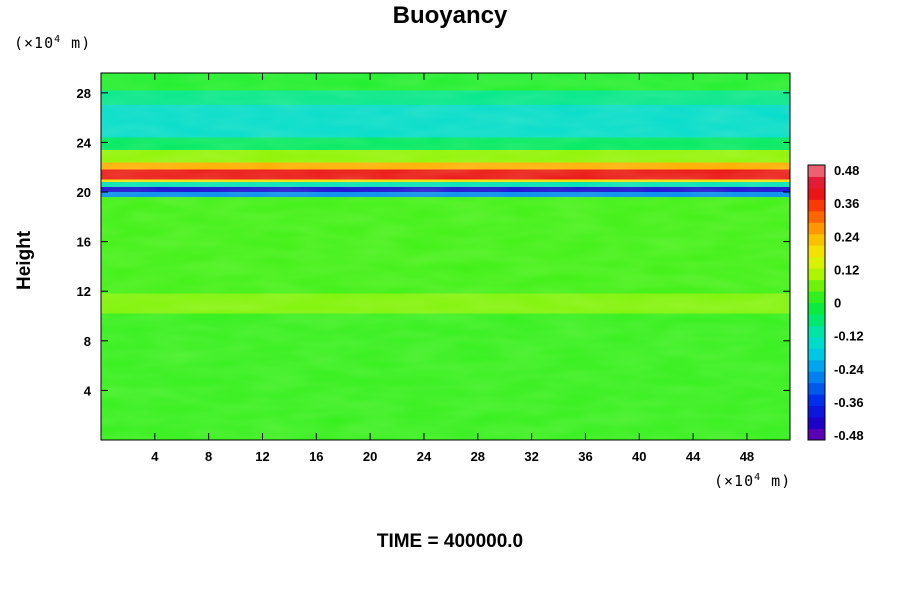  I want to click on y-tick-label: 4, so click(88, 390).